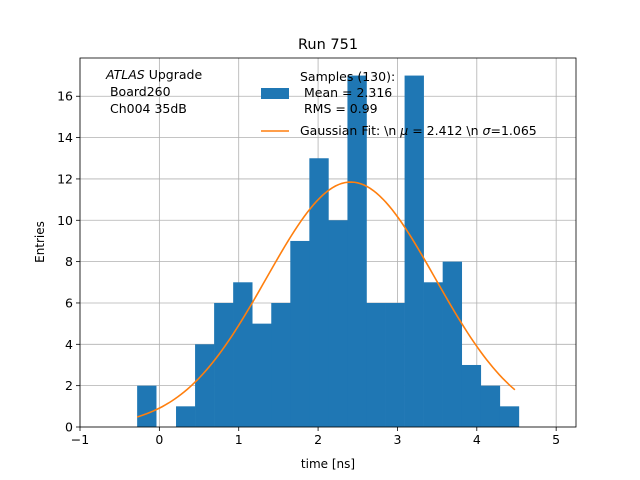 The image size is (640, 480). What do you see at coordinates (339, 108) in the screenshot?
I see `legend-histogram-line-3: RMS = 0.99` at bounding box center [339, 108].